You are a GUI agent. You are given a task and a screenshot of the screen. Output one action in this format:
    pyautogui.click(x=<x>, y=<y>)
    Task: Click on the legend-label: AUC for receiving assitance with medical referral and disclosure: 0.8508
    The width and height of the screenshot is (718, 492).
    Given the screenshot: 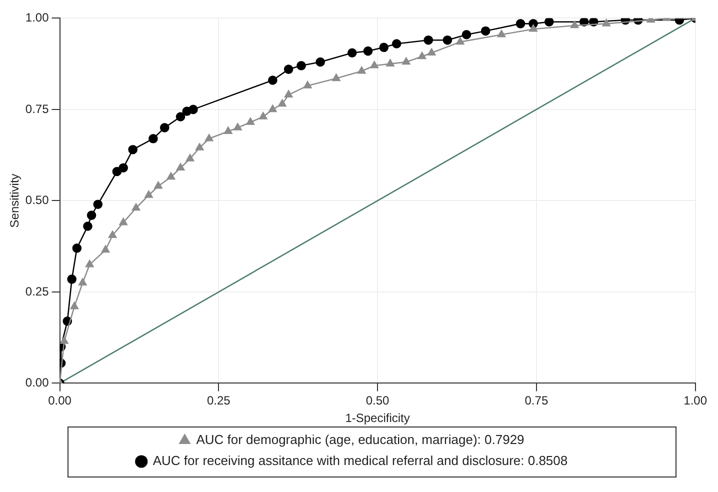 What is the action you would take?
    pyautogui.click(x=360, y=460)
    